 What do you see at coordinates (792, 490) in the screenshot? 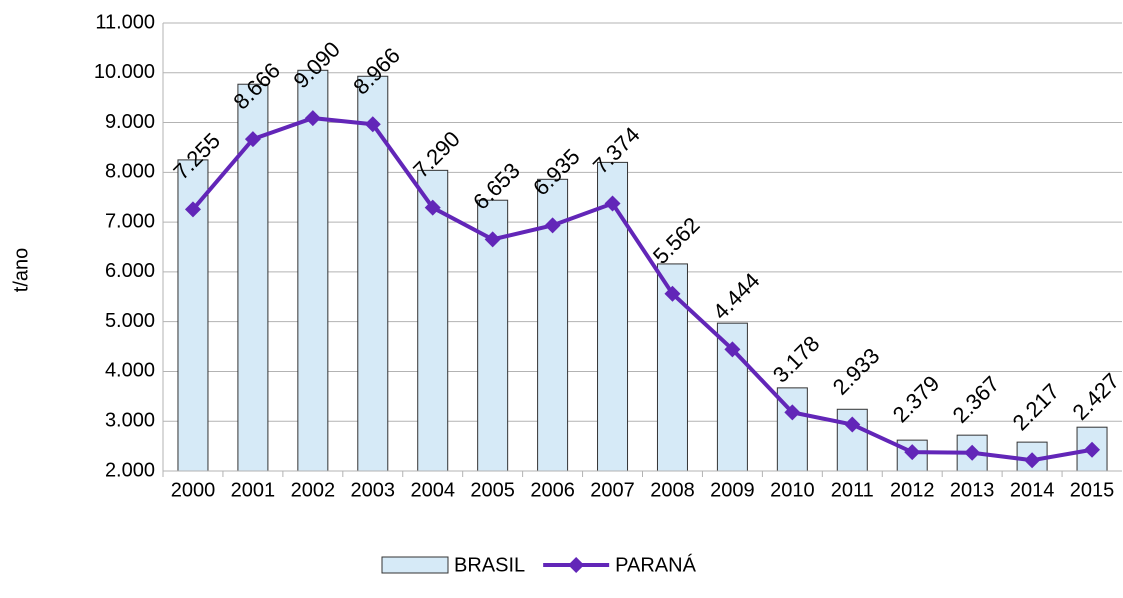
I see `x-tick-label: 2010` at bounding box center [792, 490].